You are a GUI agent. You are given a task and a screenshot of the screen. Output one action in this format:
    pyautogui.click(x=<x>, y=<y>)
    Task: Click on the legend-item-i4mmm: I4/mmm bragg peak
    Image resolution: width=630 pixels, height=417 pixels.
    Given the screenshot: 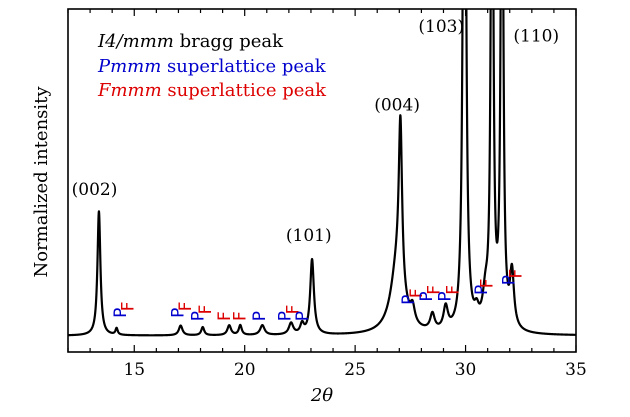 What is the action you would take?
    pyautogui.click(x=190, y=41)
    